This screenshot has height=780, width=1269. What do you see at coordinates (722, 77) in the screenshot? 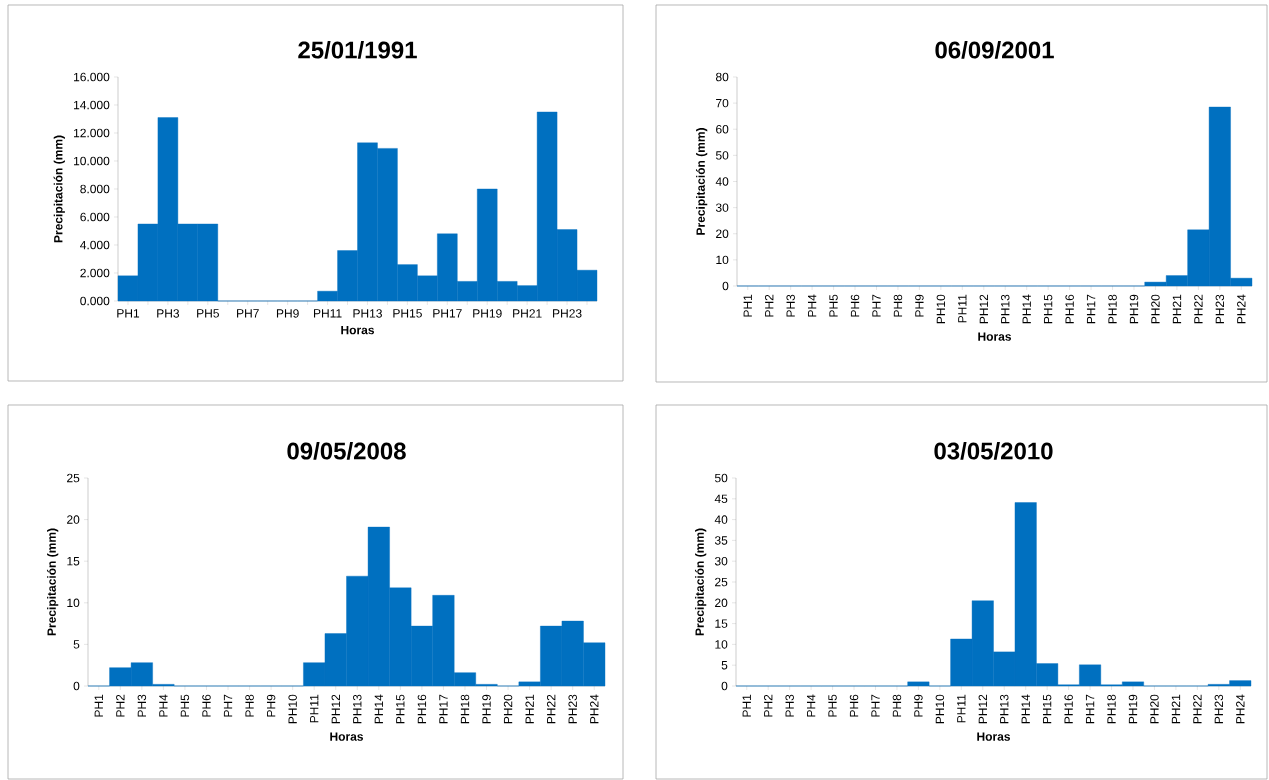
I see `y-tick-label: 80` at bounding box center [722, 77].